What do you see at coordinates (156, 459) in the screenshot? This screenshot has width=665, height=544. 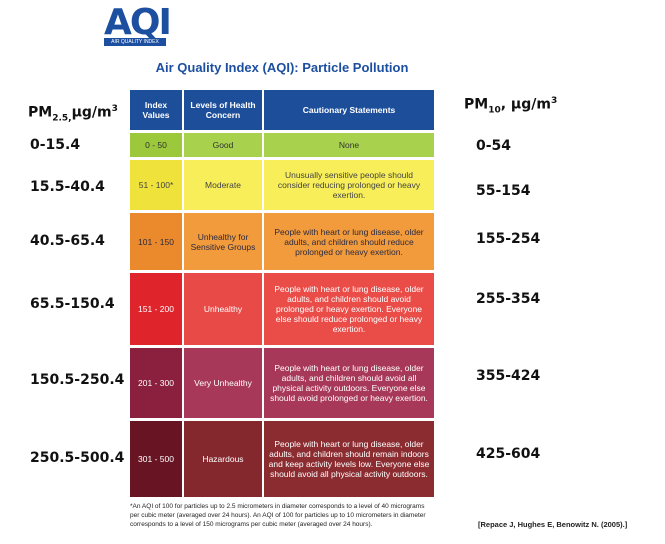 I see `table-cell: 301 - 500` at bounding box center [156, 459].